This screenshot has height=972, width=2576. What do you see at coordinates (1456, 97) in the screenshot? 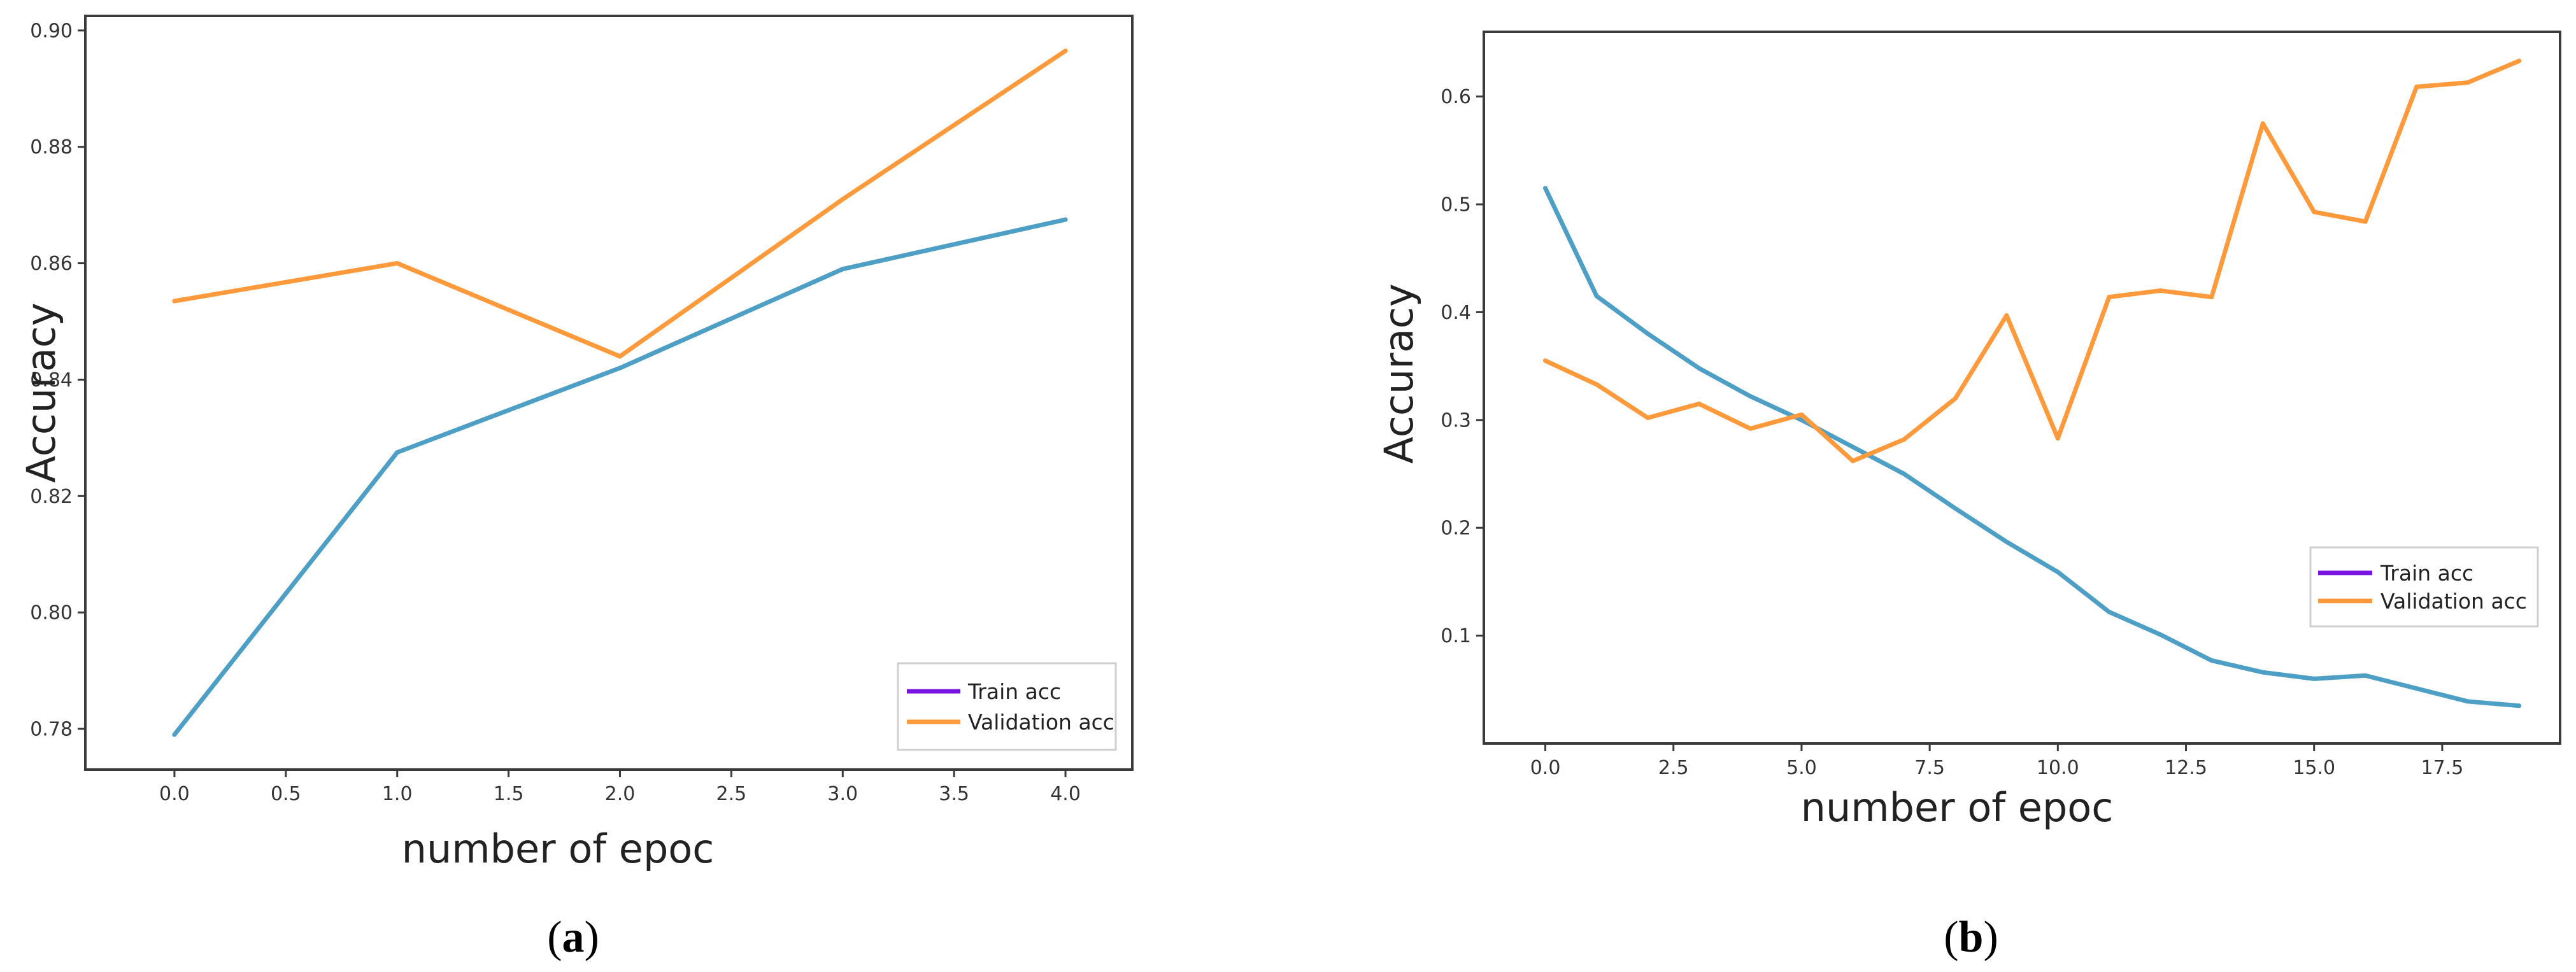
I see `y-tick-label: 0.6` at bounding box center [1456, 97].